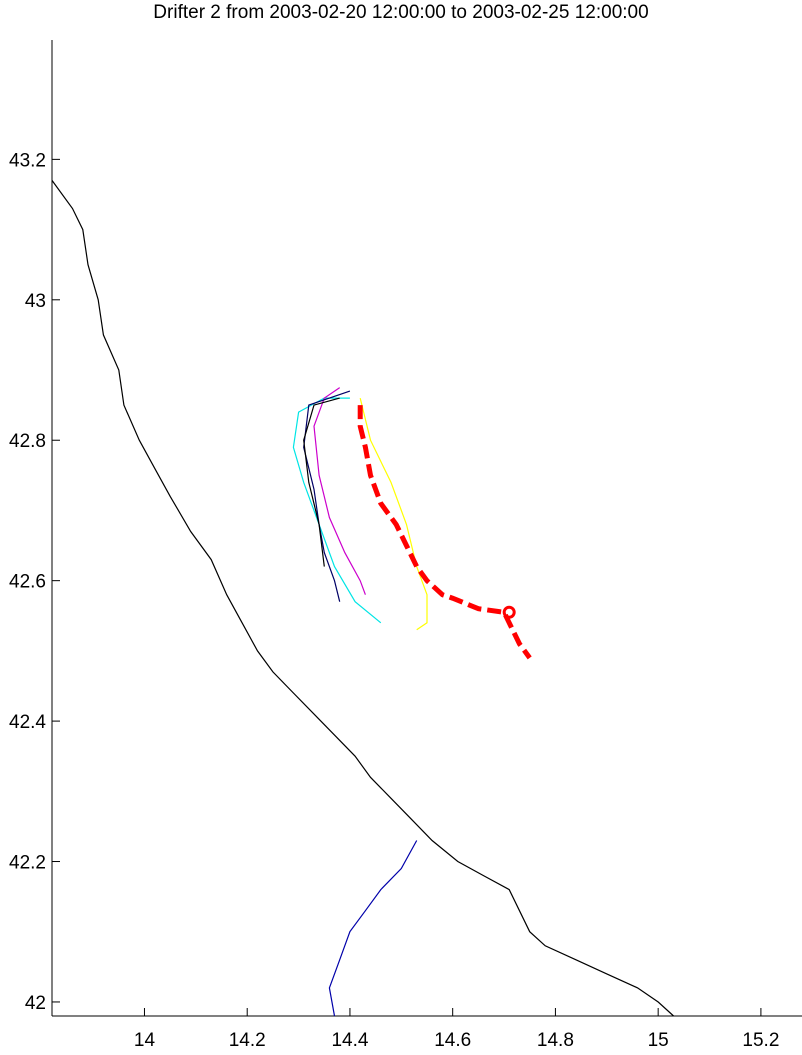  Describe the element at coordinates (349, 1040) in the screenshot. I see `x-tick-label: 14.4` at that location.